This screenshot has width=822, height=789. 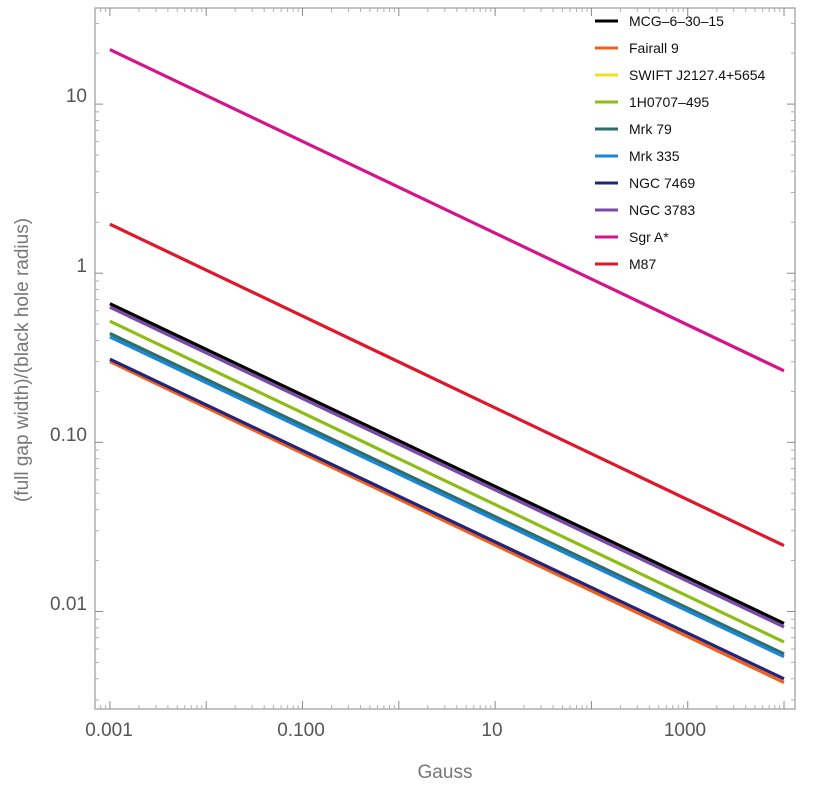 What do you see at coordinates (649, 237) in the screenshot?
I see `legend-label: Sgr A*` at bounding box center [649, 237].